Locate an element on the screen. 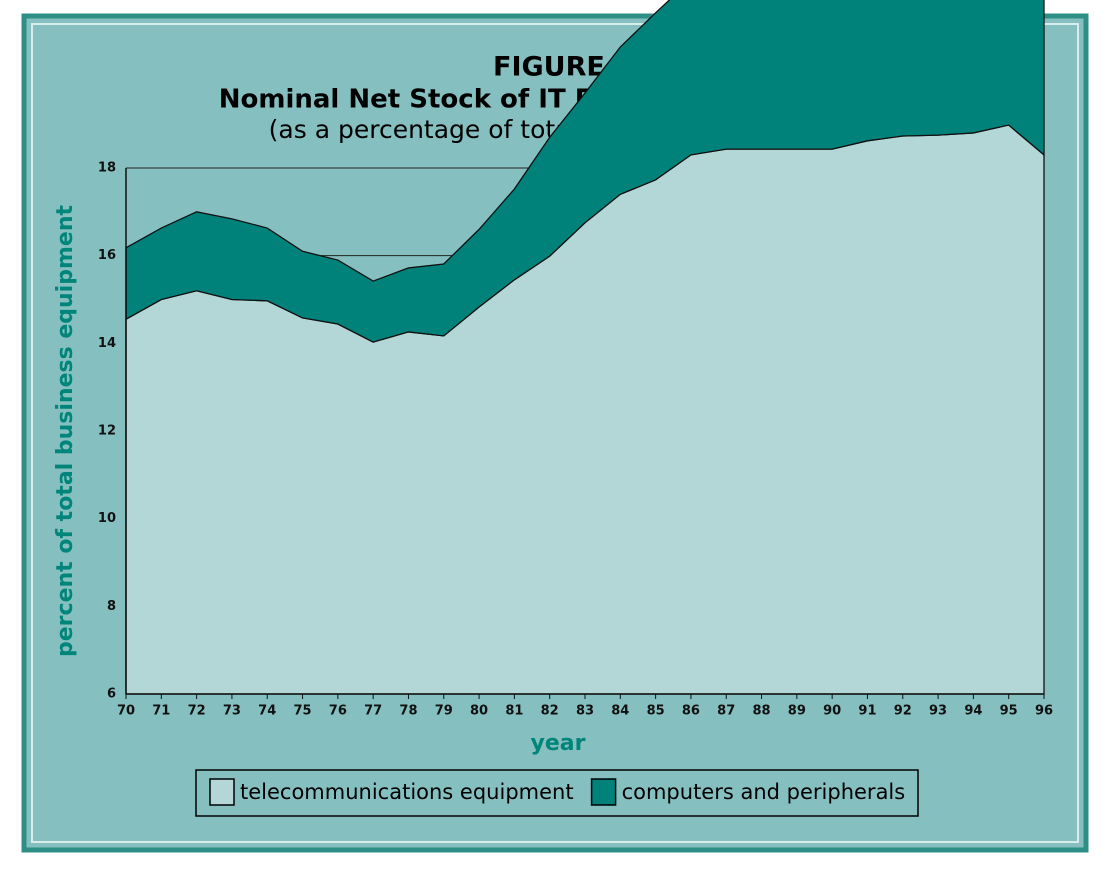 This screenshot has width=1106, height=870. x-tick-label: 95 is located at coordinates (1009, 711).